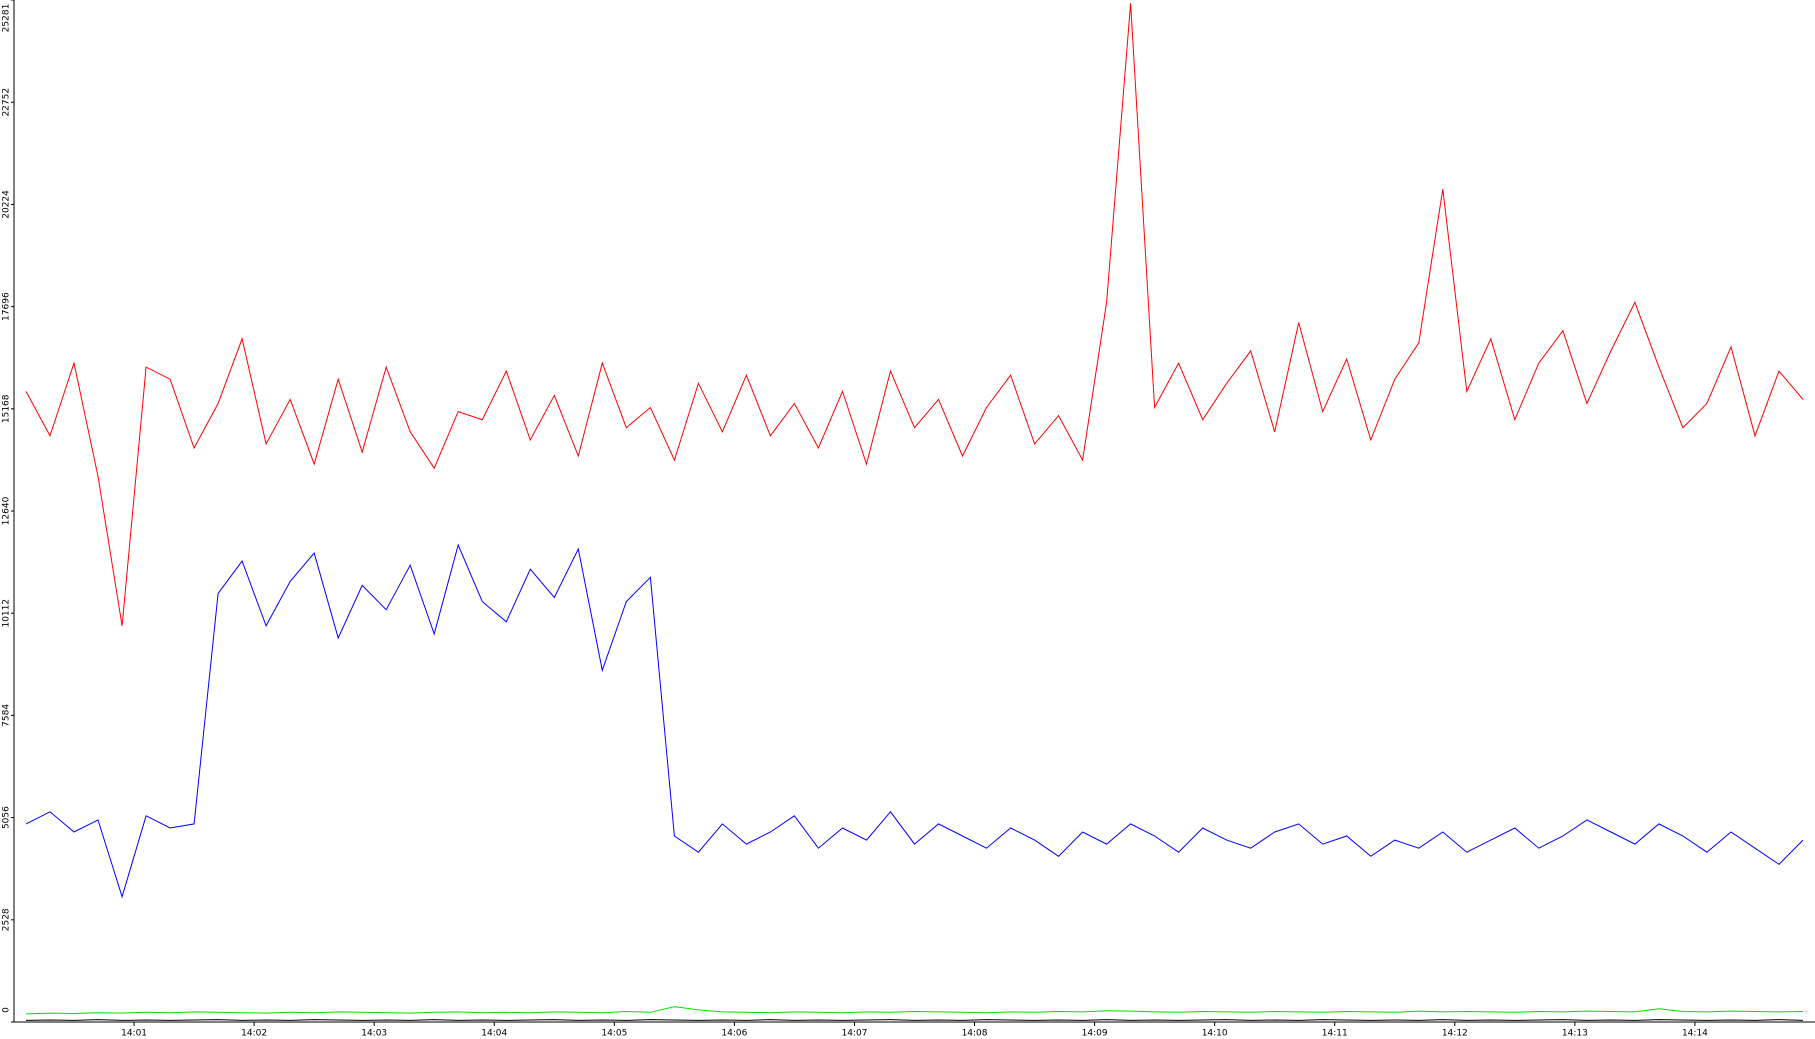  What do you see at coordinates (1215, 1034) in the screenshot?
I see `x-tick-label: 14:10` at bounding box center [1215, 1034].